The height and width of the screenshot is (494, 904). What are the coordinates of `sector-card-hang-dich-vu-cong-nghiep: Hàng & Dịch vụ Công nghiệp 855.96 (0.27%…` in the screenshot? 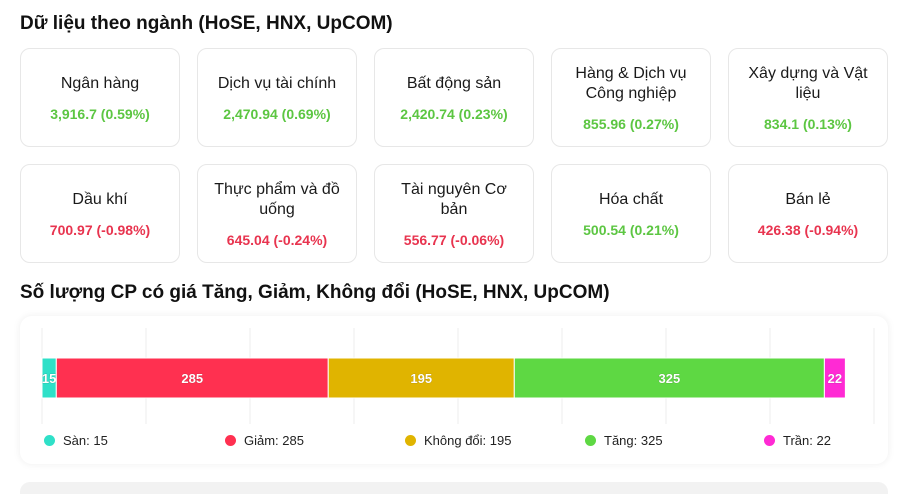 It's located at (631, 97).